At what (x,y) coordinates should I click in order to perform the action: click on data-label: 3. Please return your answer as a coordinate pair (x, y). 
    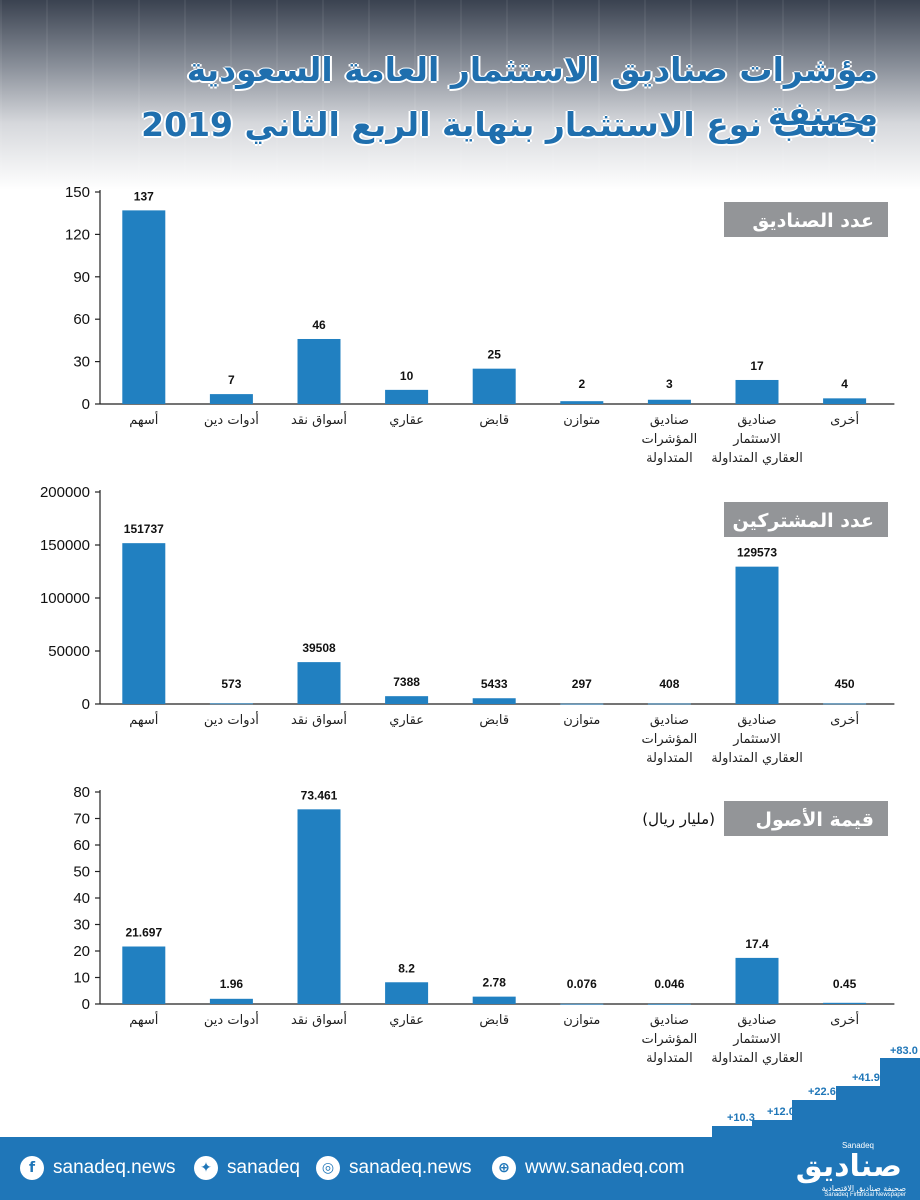
    Looking at the image, I should click on (669, 384).